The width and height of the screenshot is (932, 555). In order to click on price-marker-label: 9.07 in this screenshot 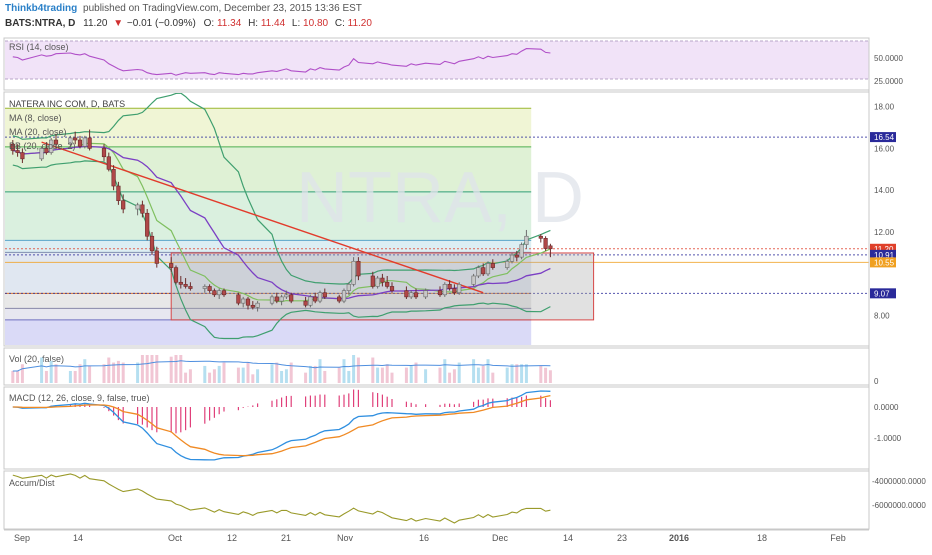, I will do `click(882, 293)`.